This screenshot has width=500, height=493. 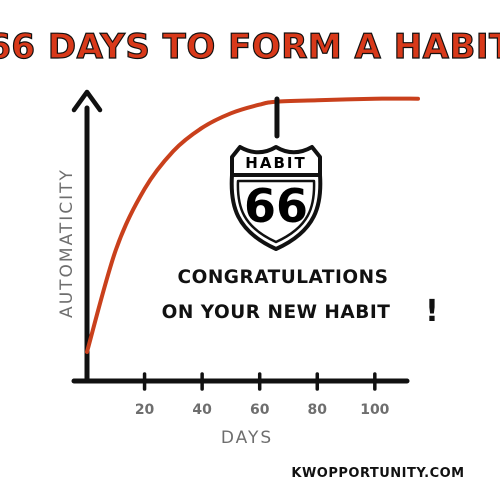 I want to click on note-exclamation: !, so click(x=432, y=311).